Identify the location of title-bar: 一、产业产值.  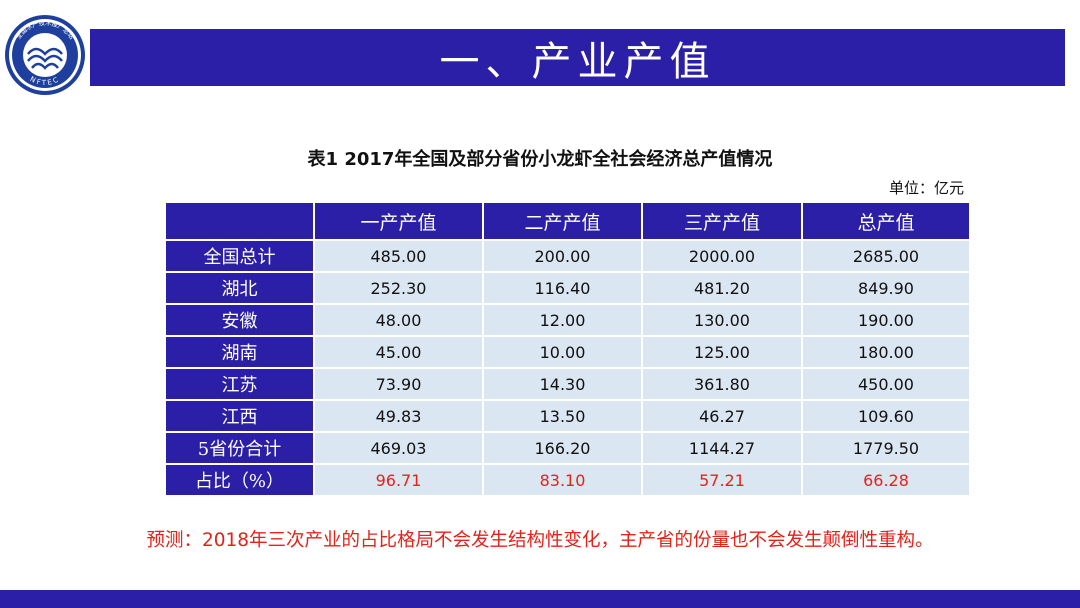
(577, 57).